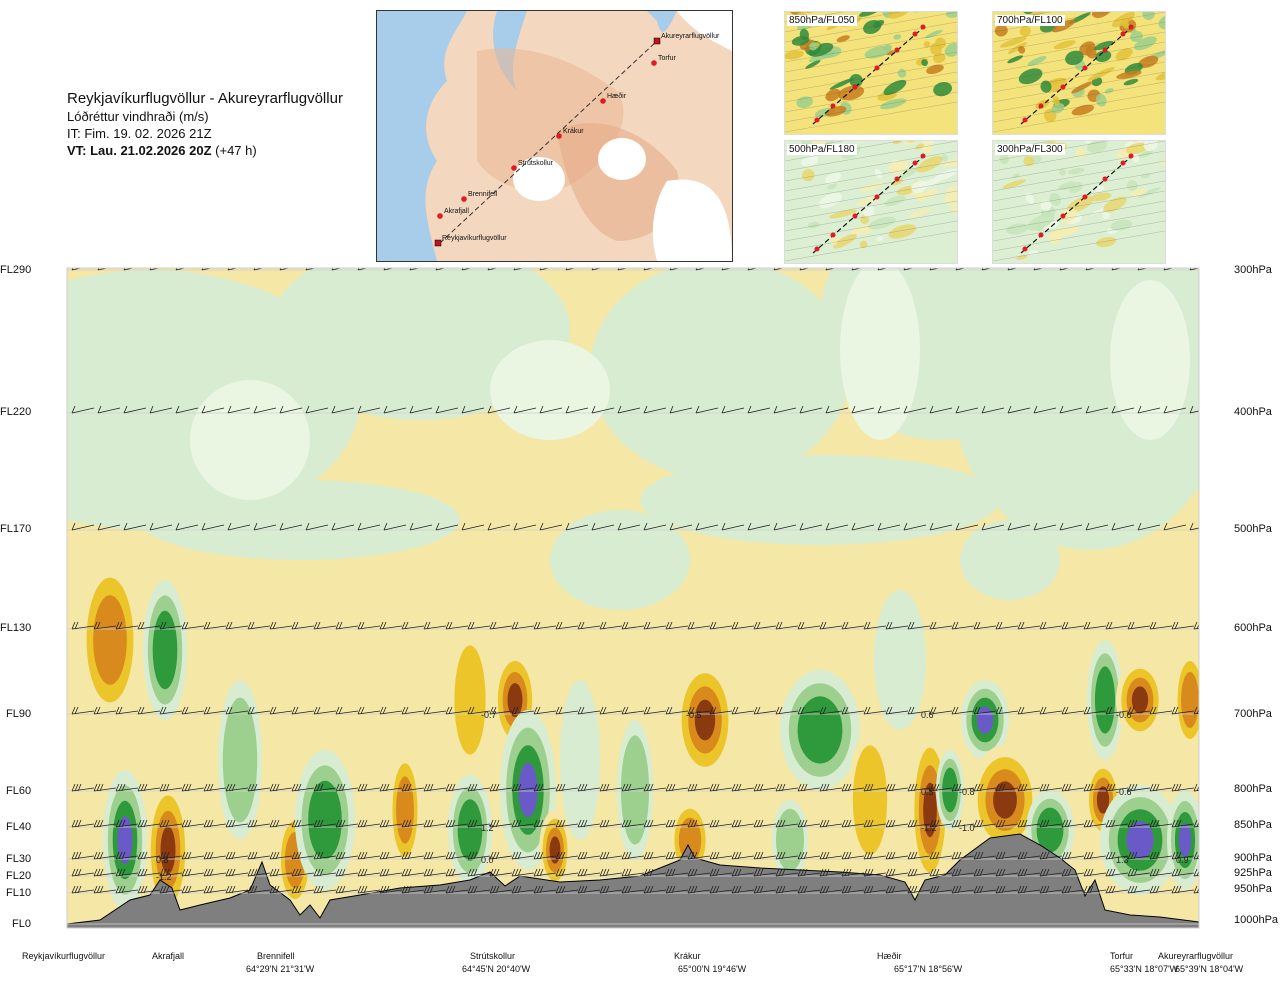 This screenshot has height=981, width=1280. What do you see at coordinates (712, 969) in the screenshot?
I see `location-coord: 65°00'N 19°46'W` at bounding box center [712, 969].